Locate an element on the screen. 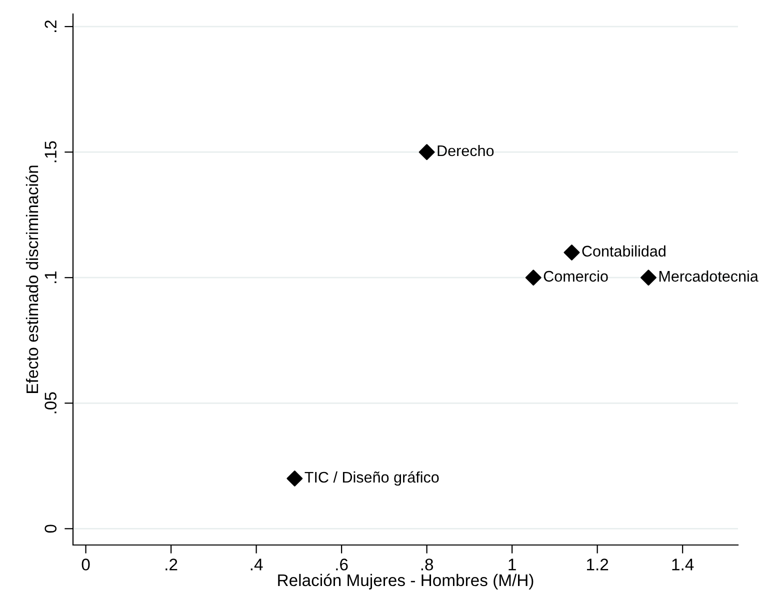  annotation: Contabilidad is located at coordinates (624, 251).